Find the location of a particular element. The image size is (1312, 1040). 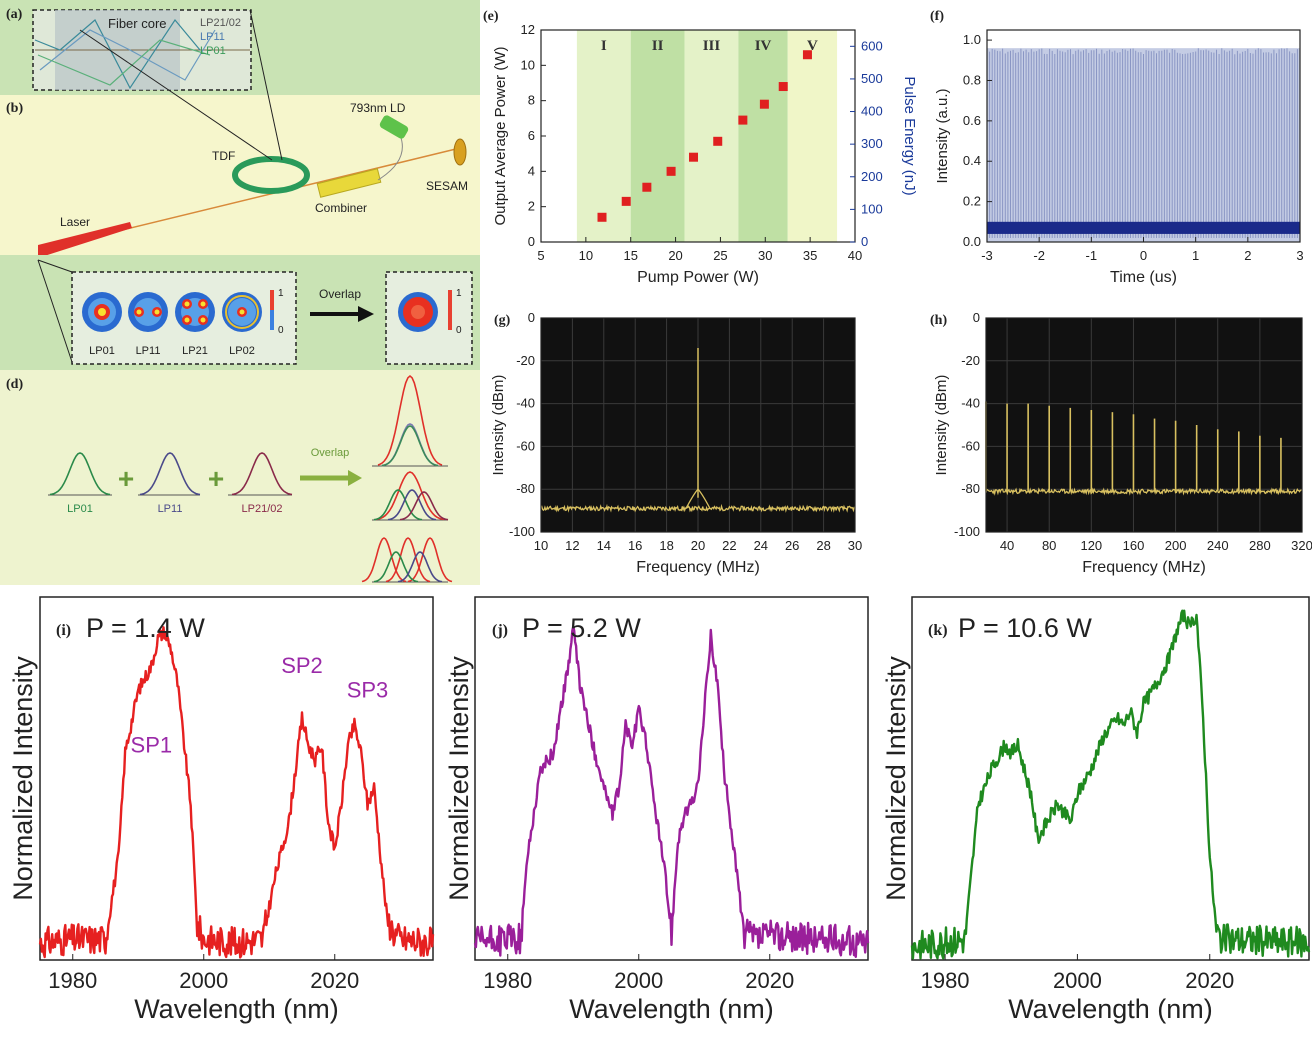

y2-tick-label: 0 is located at coordinates (864, 241).